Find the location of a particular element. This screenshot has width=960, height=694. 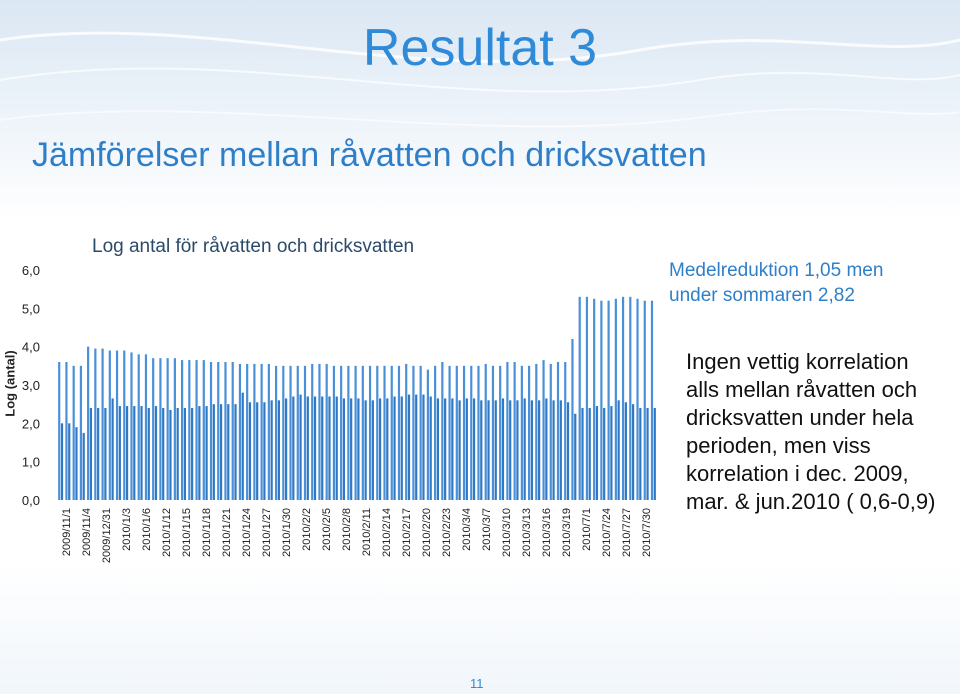

x-tick-label: 2010/2/14 is located at coordinates (387, 532).